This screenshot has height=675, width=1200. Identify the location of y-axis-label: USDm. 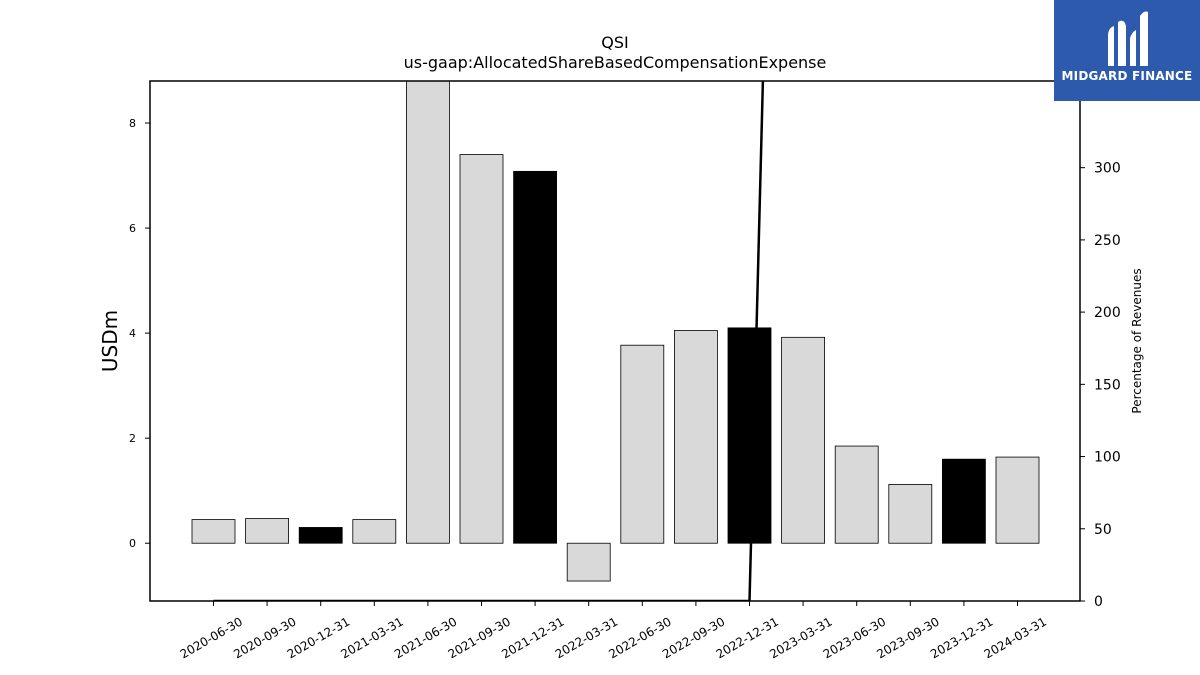
(110, 341).